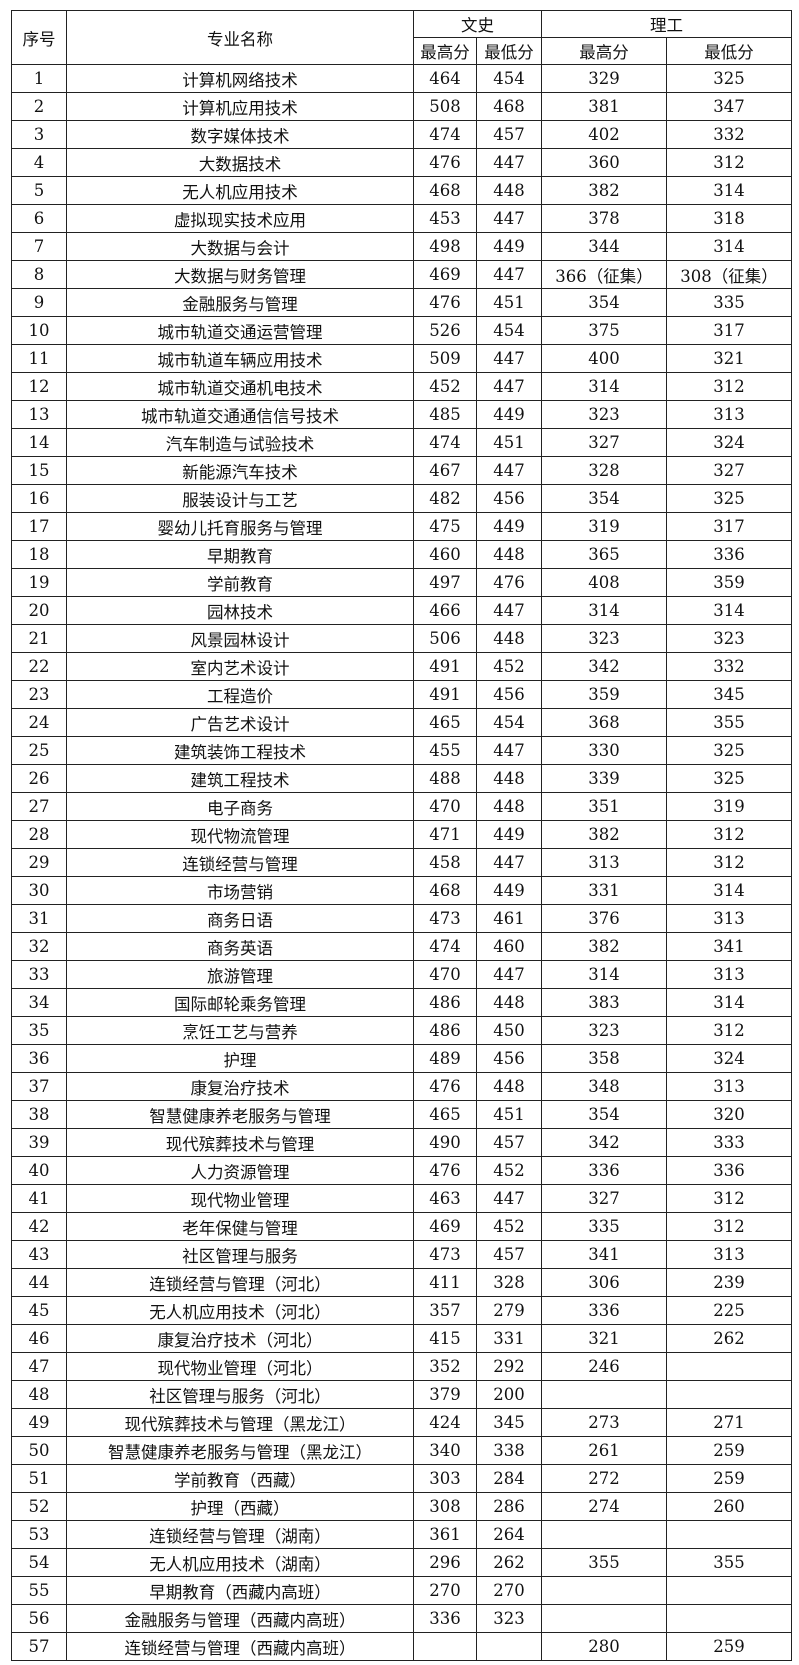 The width and height of the screenshot is (799, 1665). What do you see at coordinates (39, 1254) in the screenshot?
I see `table-cell: 43` at bounding box center [39, 1254].